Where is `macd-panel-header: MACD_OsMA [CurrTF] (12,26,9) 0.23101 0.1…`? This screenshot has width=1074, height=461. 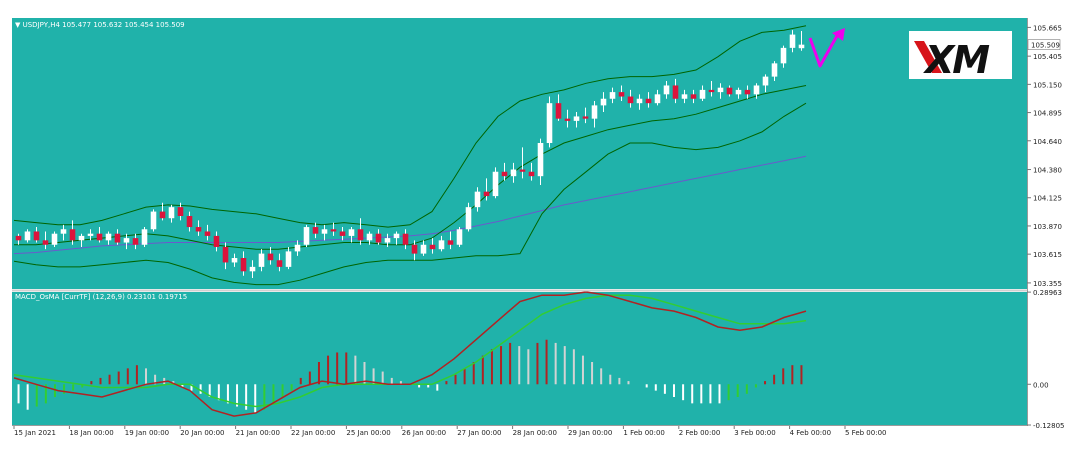
macd-panel-header: MACD_OsMA [CurrTF] (12,26,9) 0.23101 0.1… is located at coordinates (101, 297).